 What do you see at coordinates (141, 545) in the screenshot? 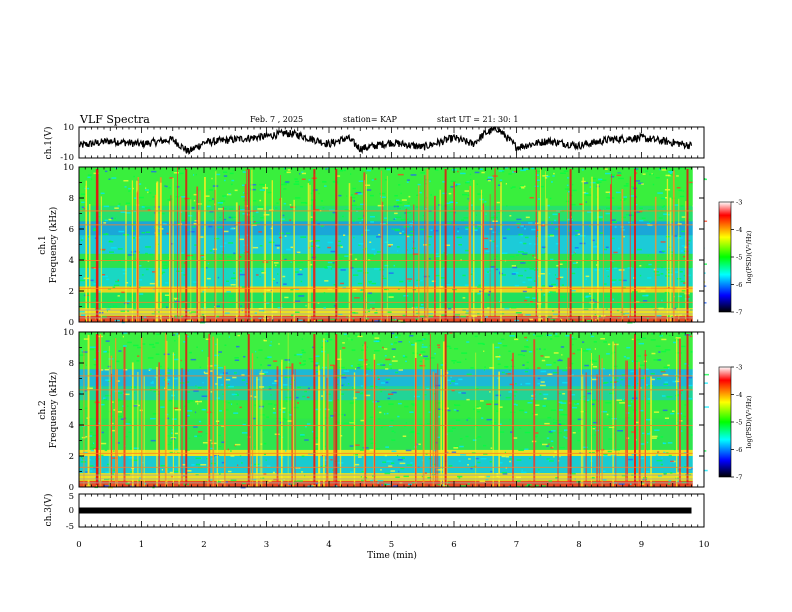
I see `time-tick-label: 1` at bounding box center [141, 545].